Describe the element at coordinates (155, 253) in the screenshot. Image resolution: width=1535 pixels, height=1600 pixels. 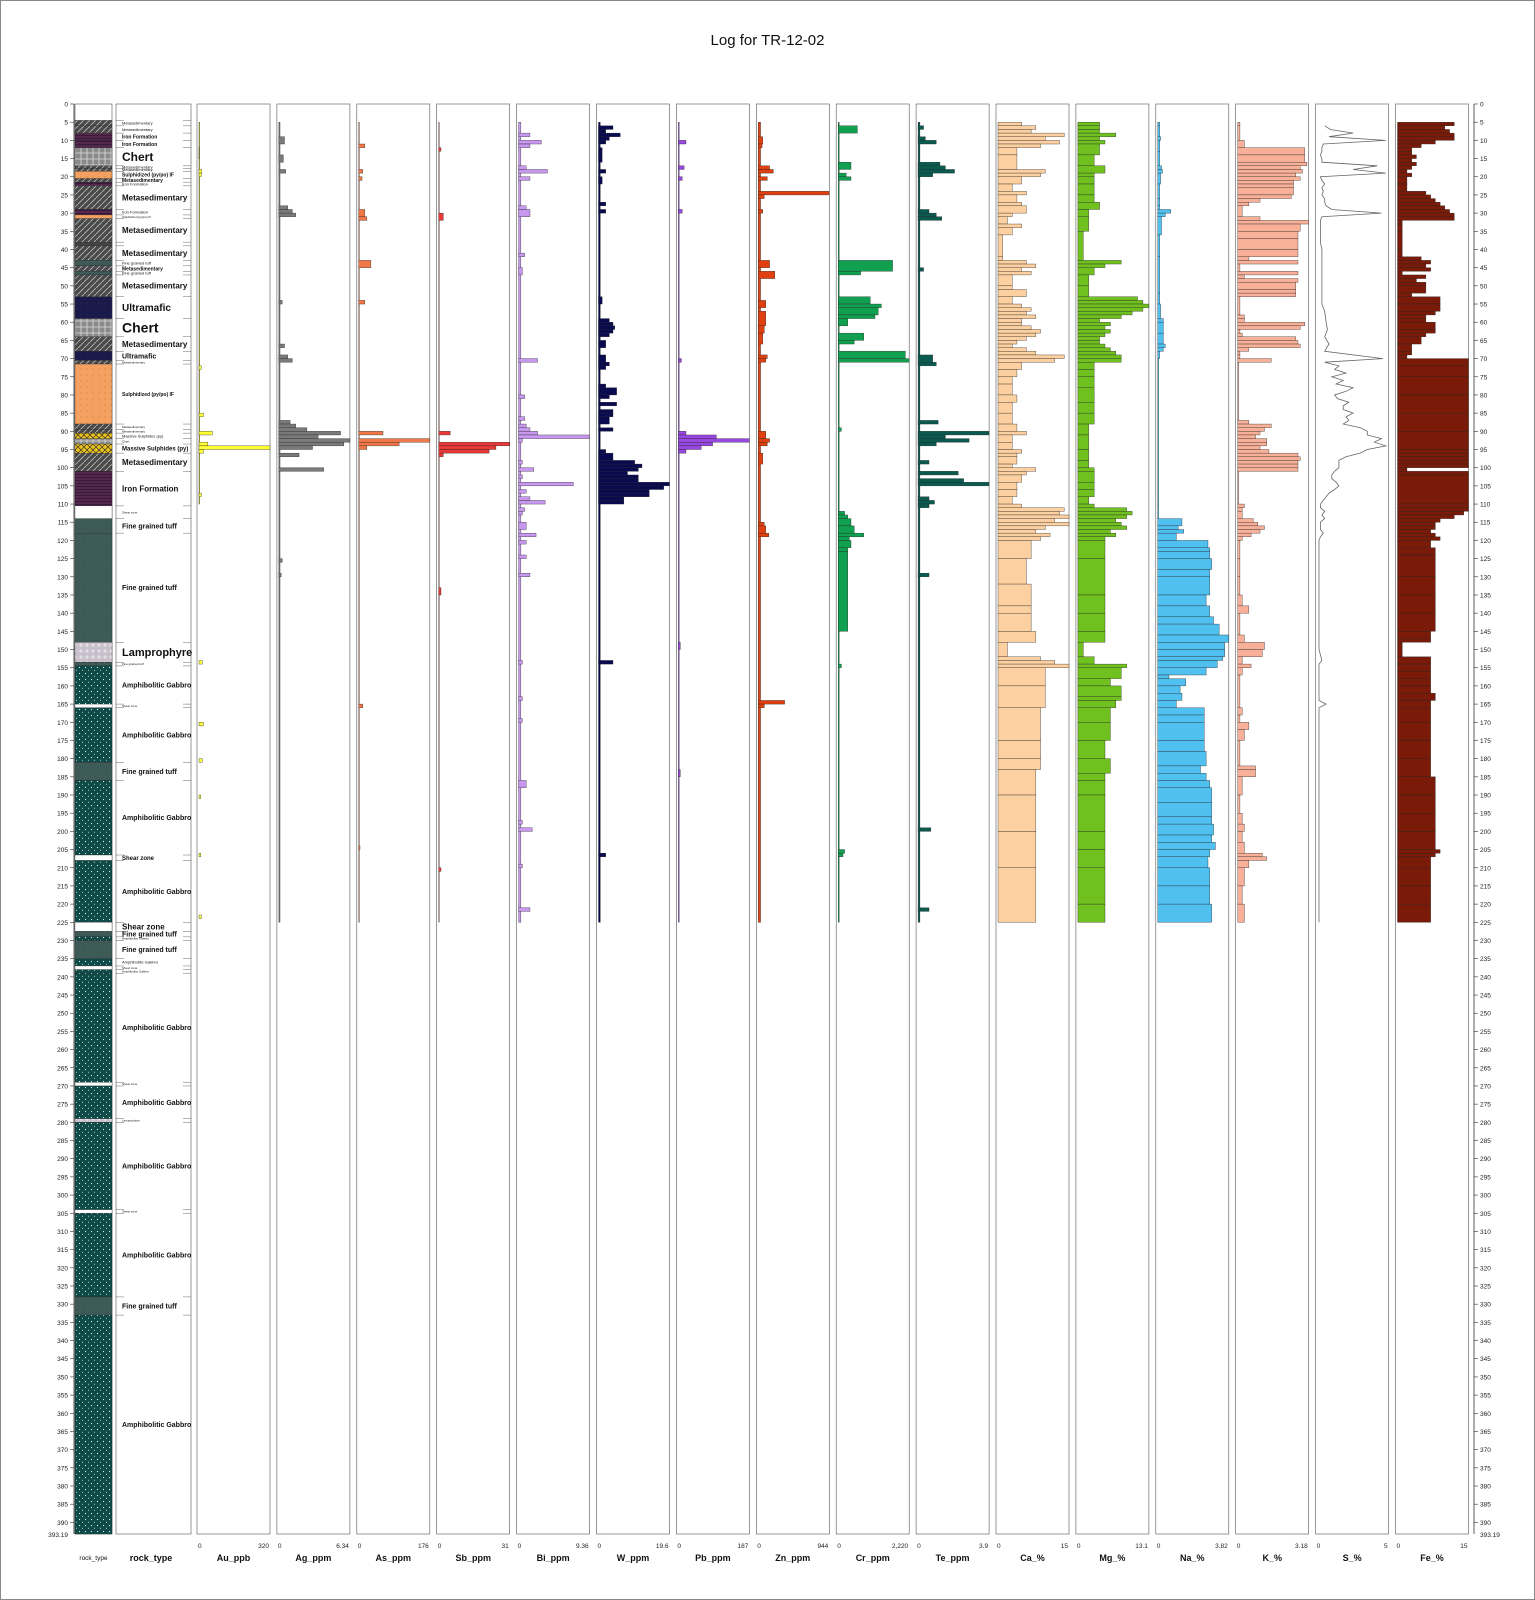
I see `lithology-label: Metasedimentary` at that location.